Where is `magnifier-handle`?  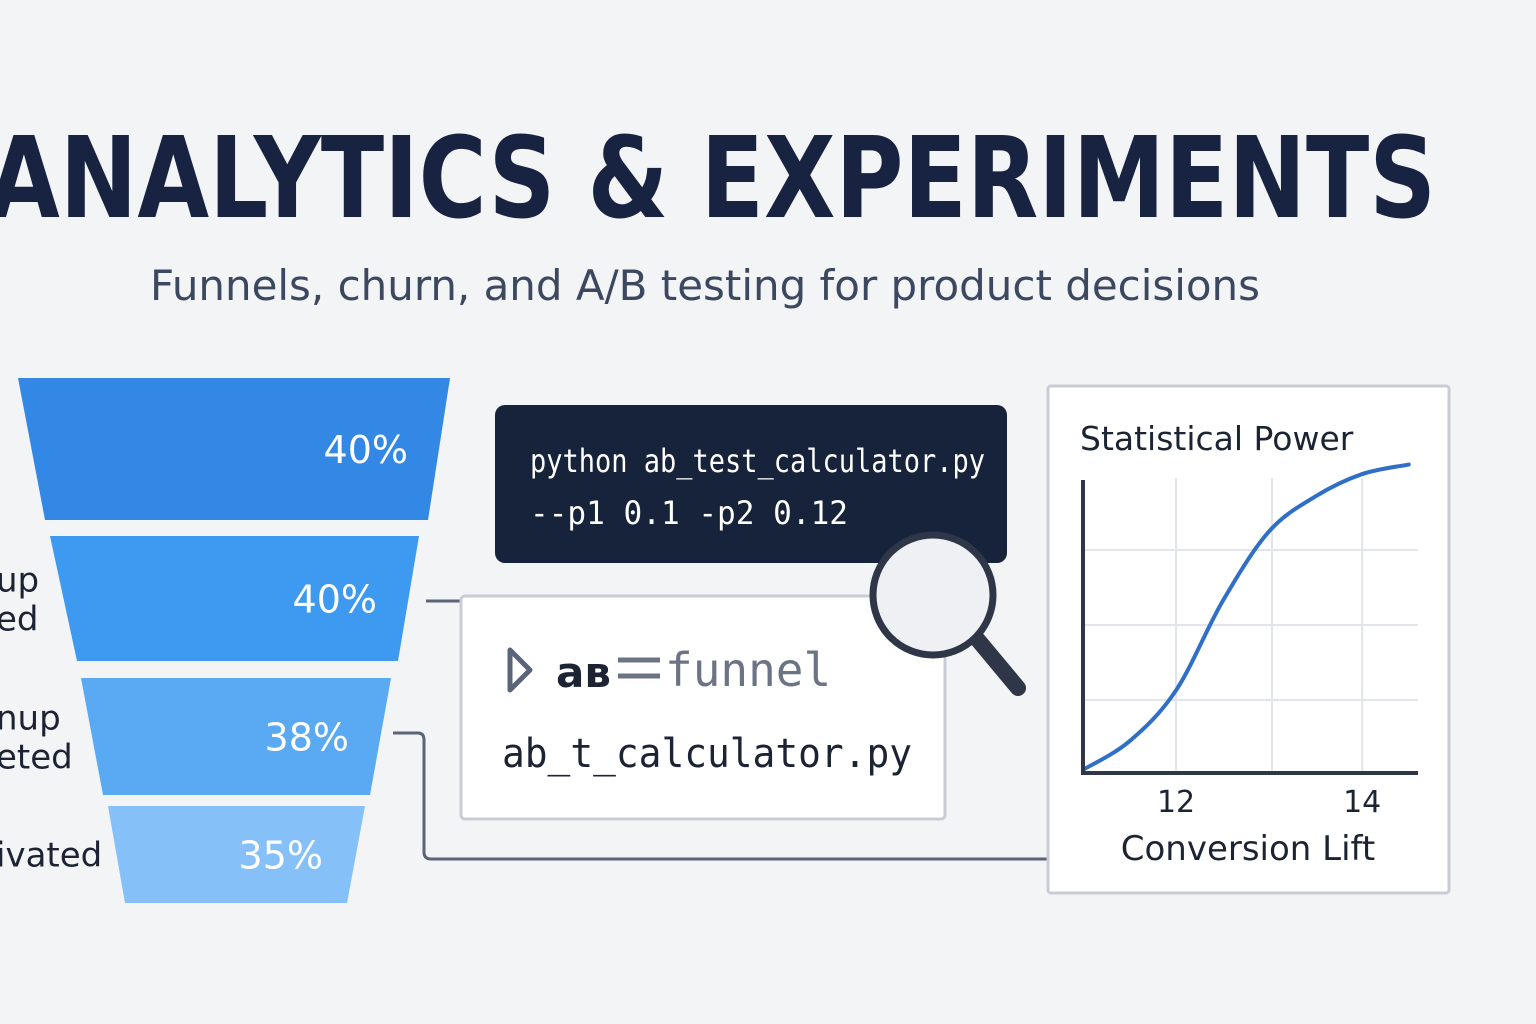 magnifier-handle is located at coordinates (998, 664).